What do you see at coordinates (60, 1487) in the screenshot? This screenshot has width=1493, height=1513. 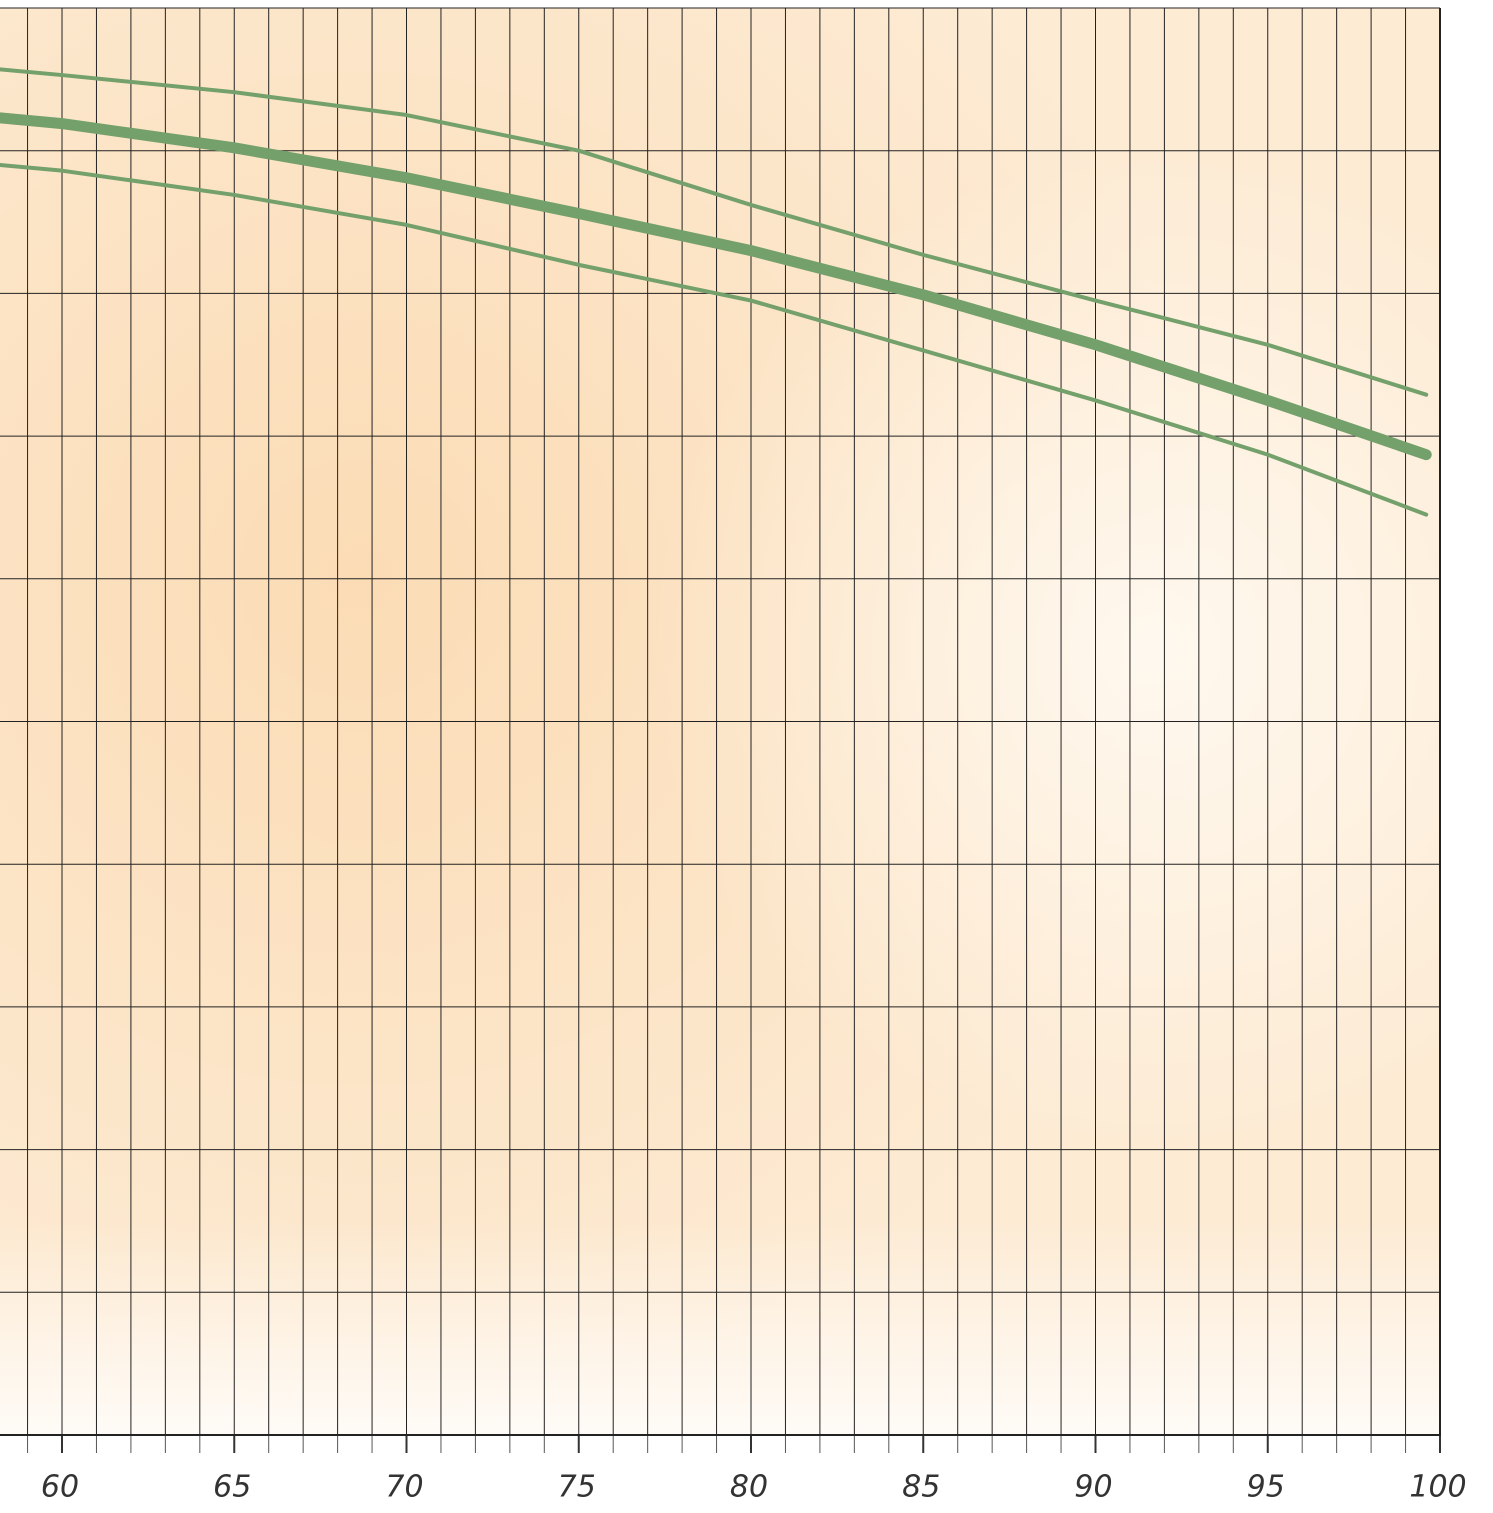 I see `x-tick-label: 60` at bounding box center [60, 1487].